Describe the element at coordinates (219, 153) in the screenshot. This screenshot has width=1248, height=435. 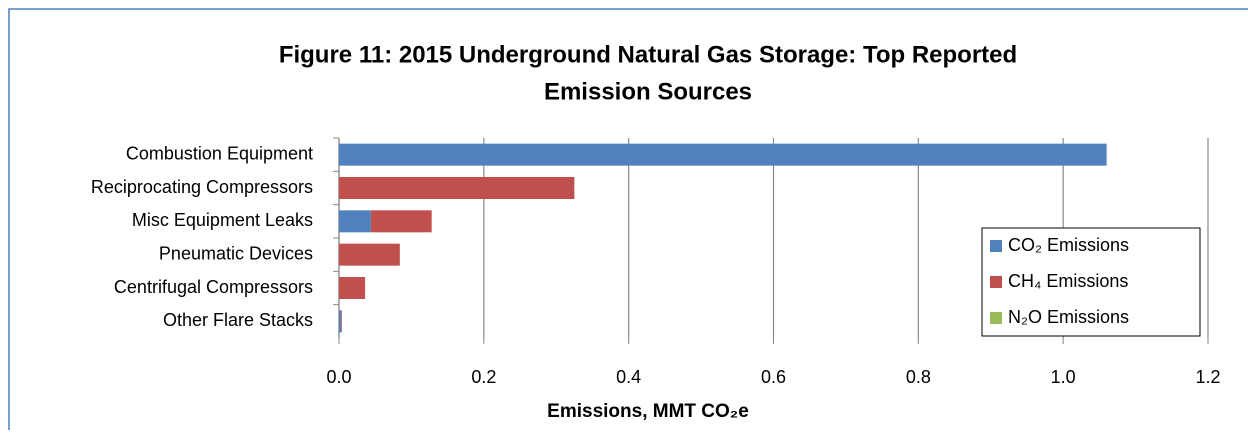
I see `y-tick-label: Combustion Equipment` at that location.